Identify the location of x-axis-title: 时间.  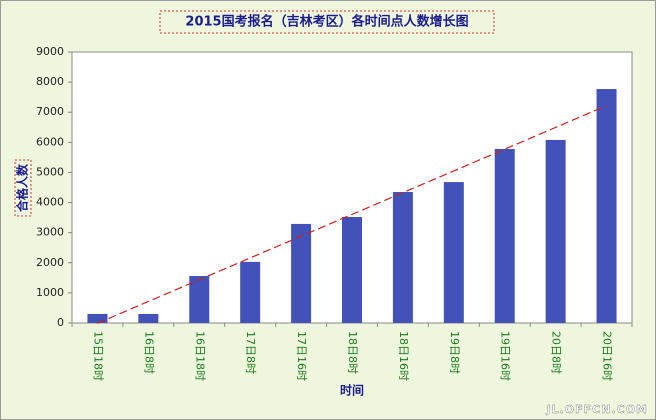
(352, 390).